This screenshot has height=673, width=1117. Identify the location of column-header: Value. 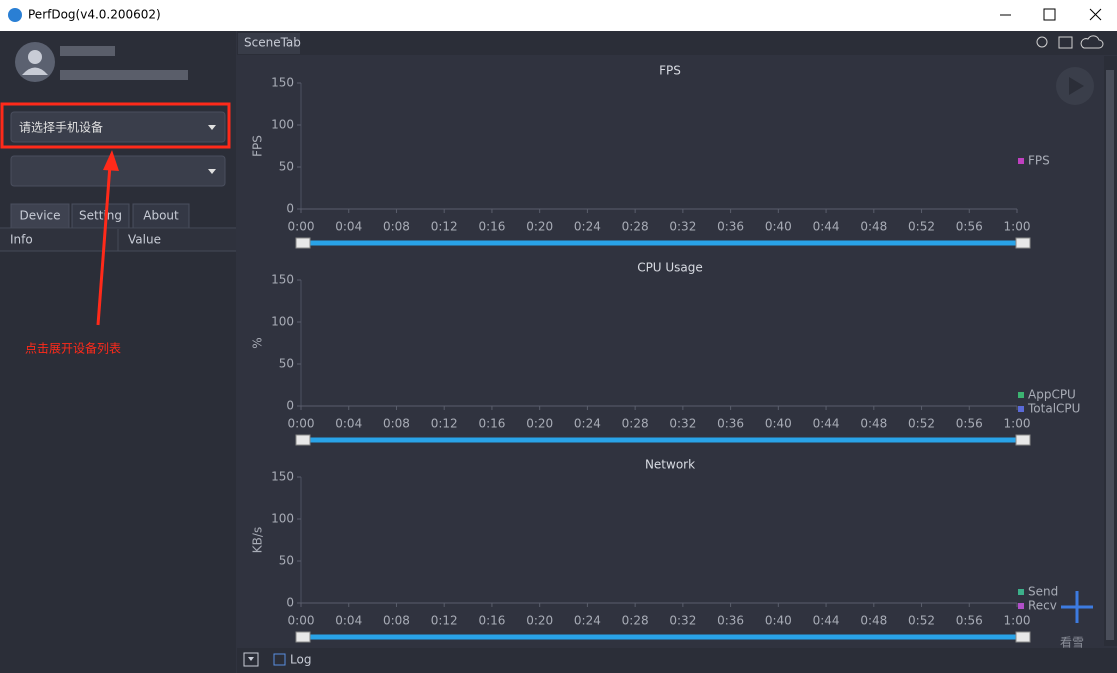
(144, 240).